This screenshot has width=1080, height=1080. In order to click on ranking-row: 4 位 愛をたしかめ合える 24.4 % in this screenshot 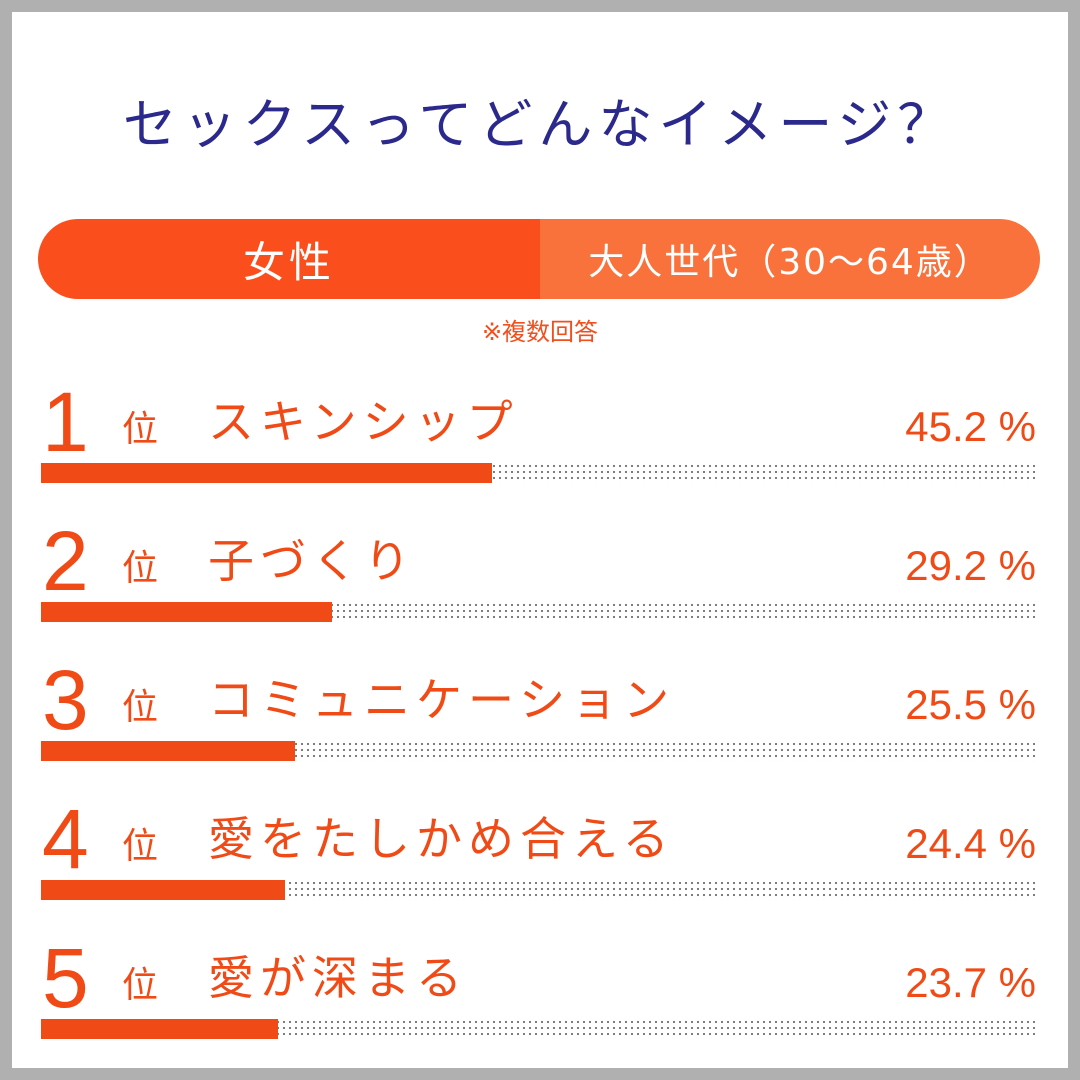, I will do `click(540, 849)`.